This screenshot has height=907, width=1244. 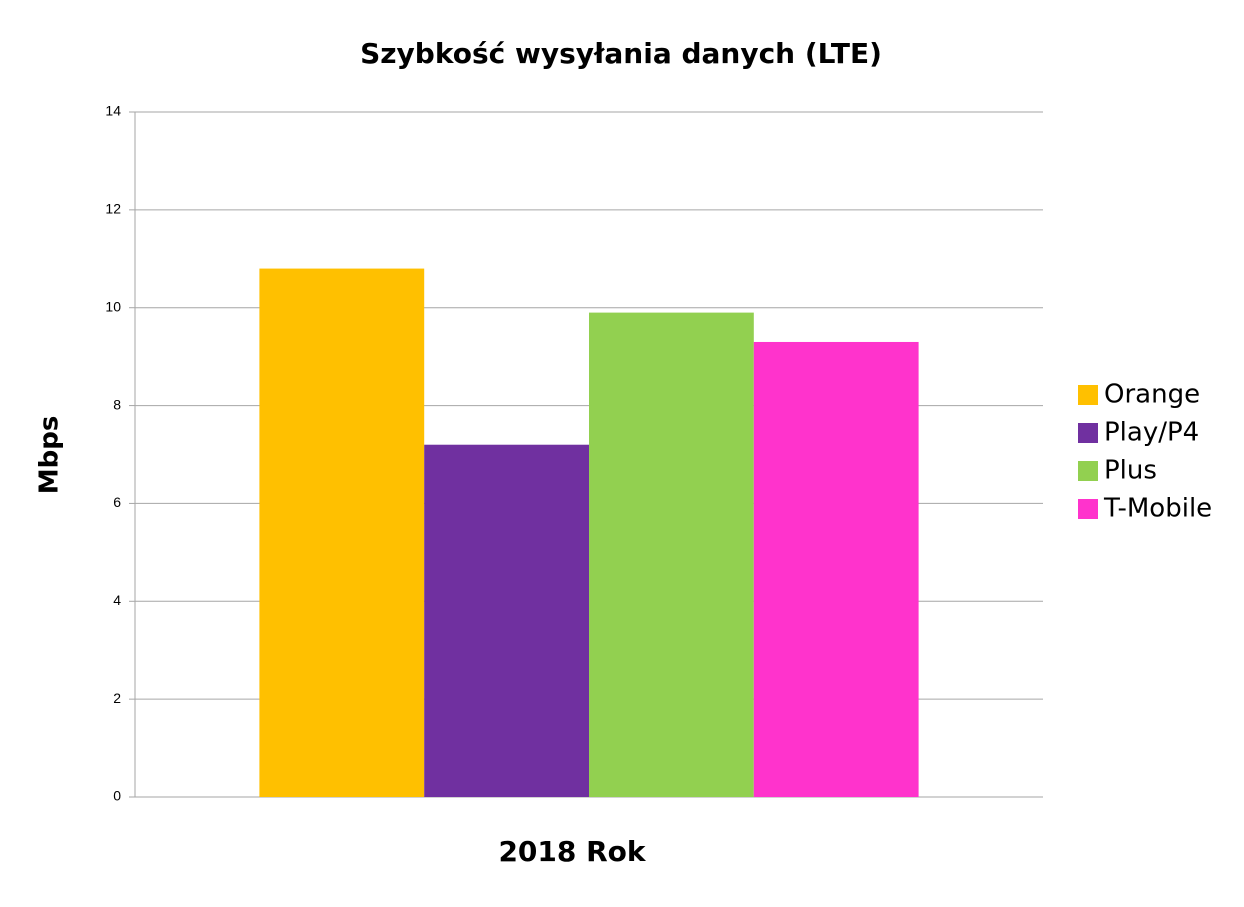 I want to click on legend-label: Plus, so click(x=1130, y=471).